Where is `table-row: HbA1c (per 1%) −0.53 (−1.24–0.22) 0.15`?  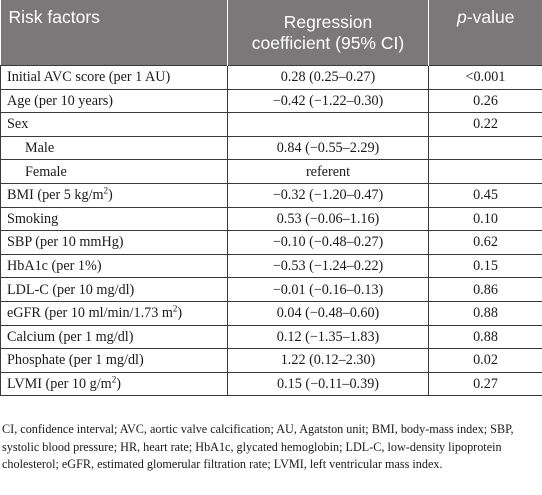
table-row: HbA1c (per 1%) −0.53 (−1.24–0.22) 0.15 is located at coordinates (271, 266).